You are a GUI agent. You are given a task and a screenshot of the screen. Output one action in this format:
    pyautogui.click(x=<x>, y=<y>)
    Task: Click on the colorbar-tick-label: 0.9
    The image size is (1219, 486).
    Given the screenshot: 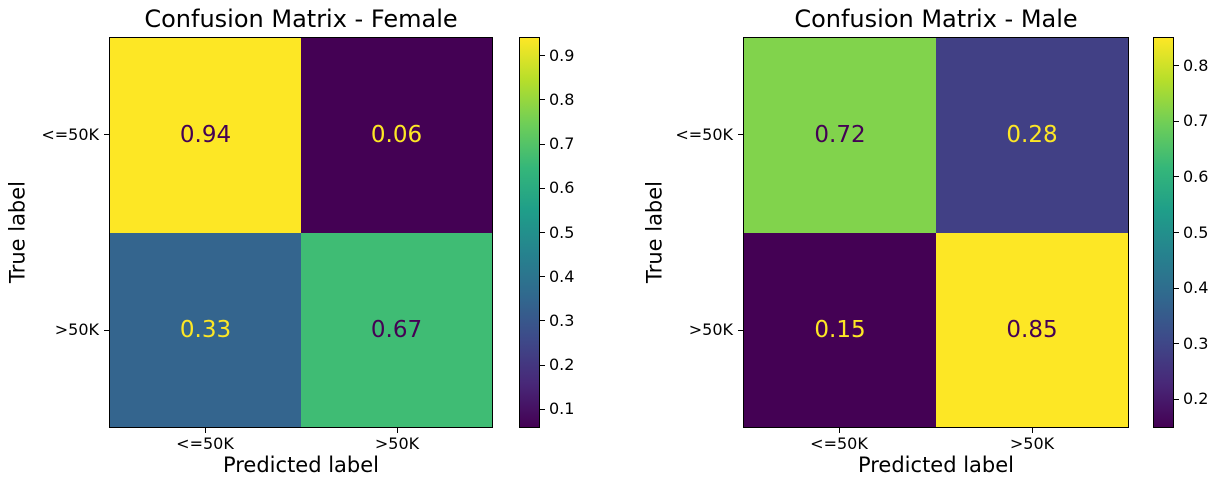 What is the action you would take?
    pyautogui.click(x=562, y=55)
    